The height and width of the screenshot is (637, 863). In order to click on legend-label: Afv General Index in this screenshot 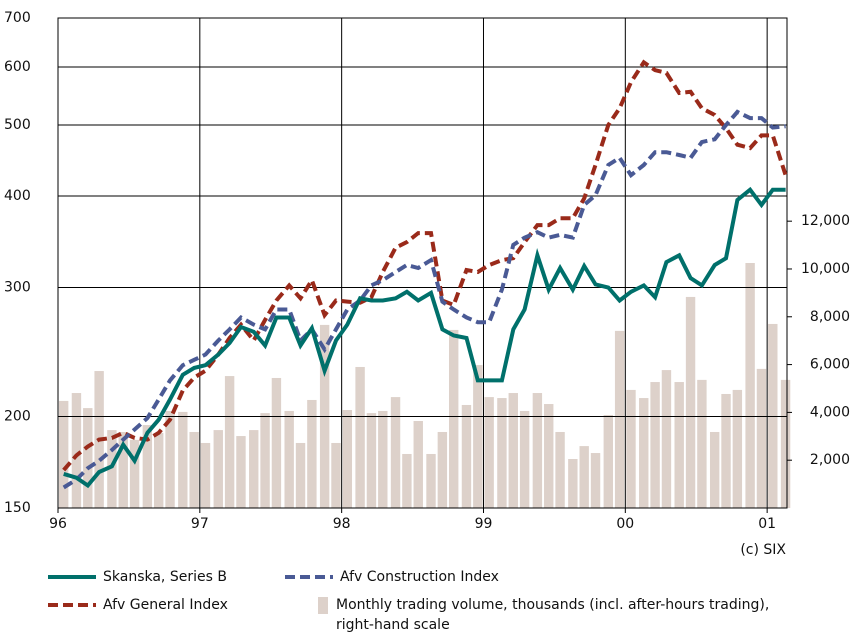, I will do `click(165, 605)`.